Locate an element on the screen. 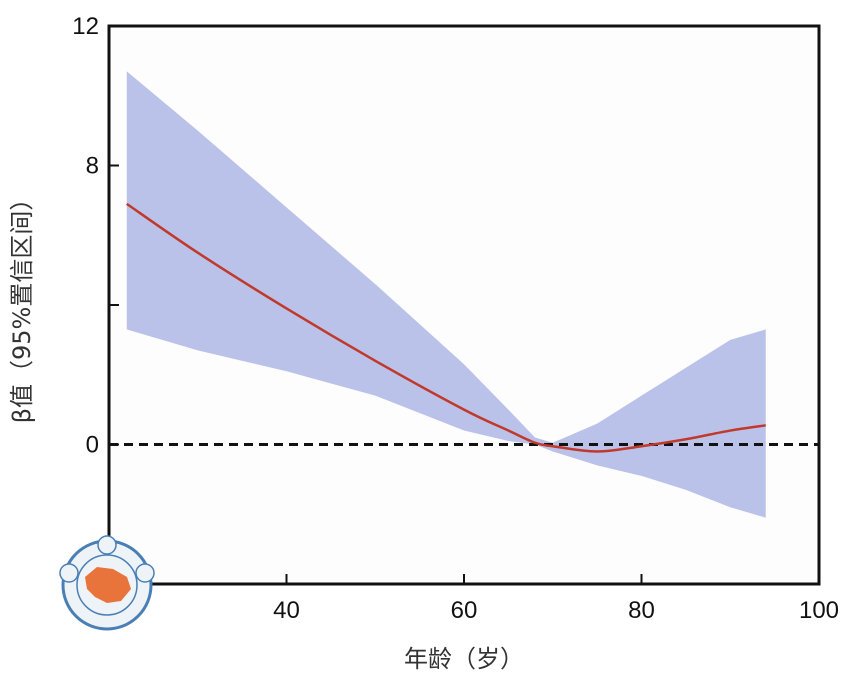  x-tick-label: 40 is located at coordinates (286, 610).